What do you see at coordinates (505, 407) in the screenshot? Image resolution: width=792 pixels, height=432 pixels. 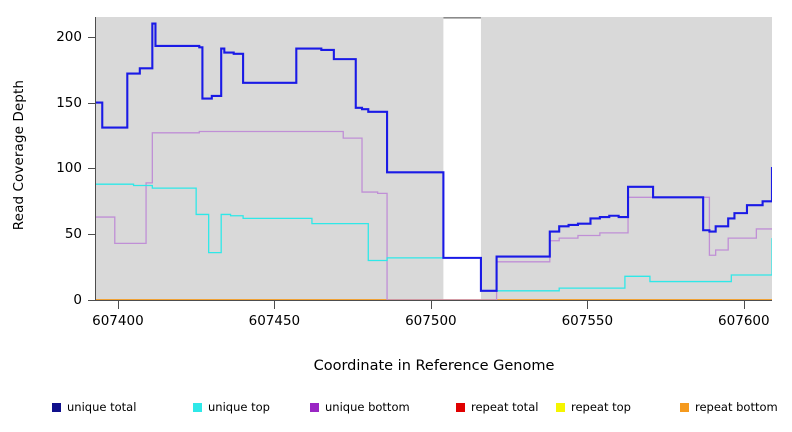 I see `legend-label: repeat total` at bounding box center [505, 407].